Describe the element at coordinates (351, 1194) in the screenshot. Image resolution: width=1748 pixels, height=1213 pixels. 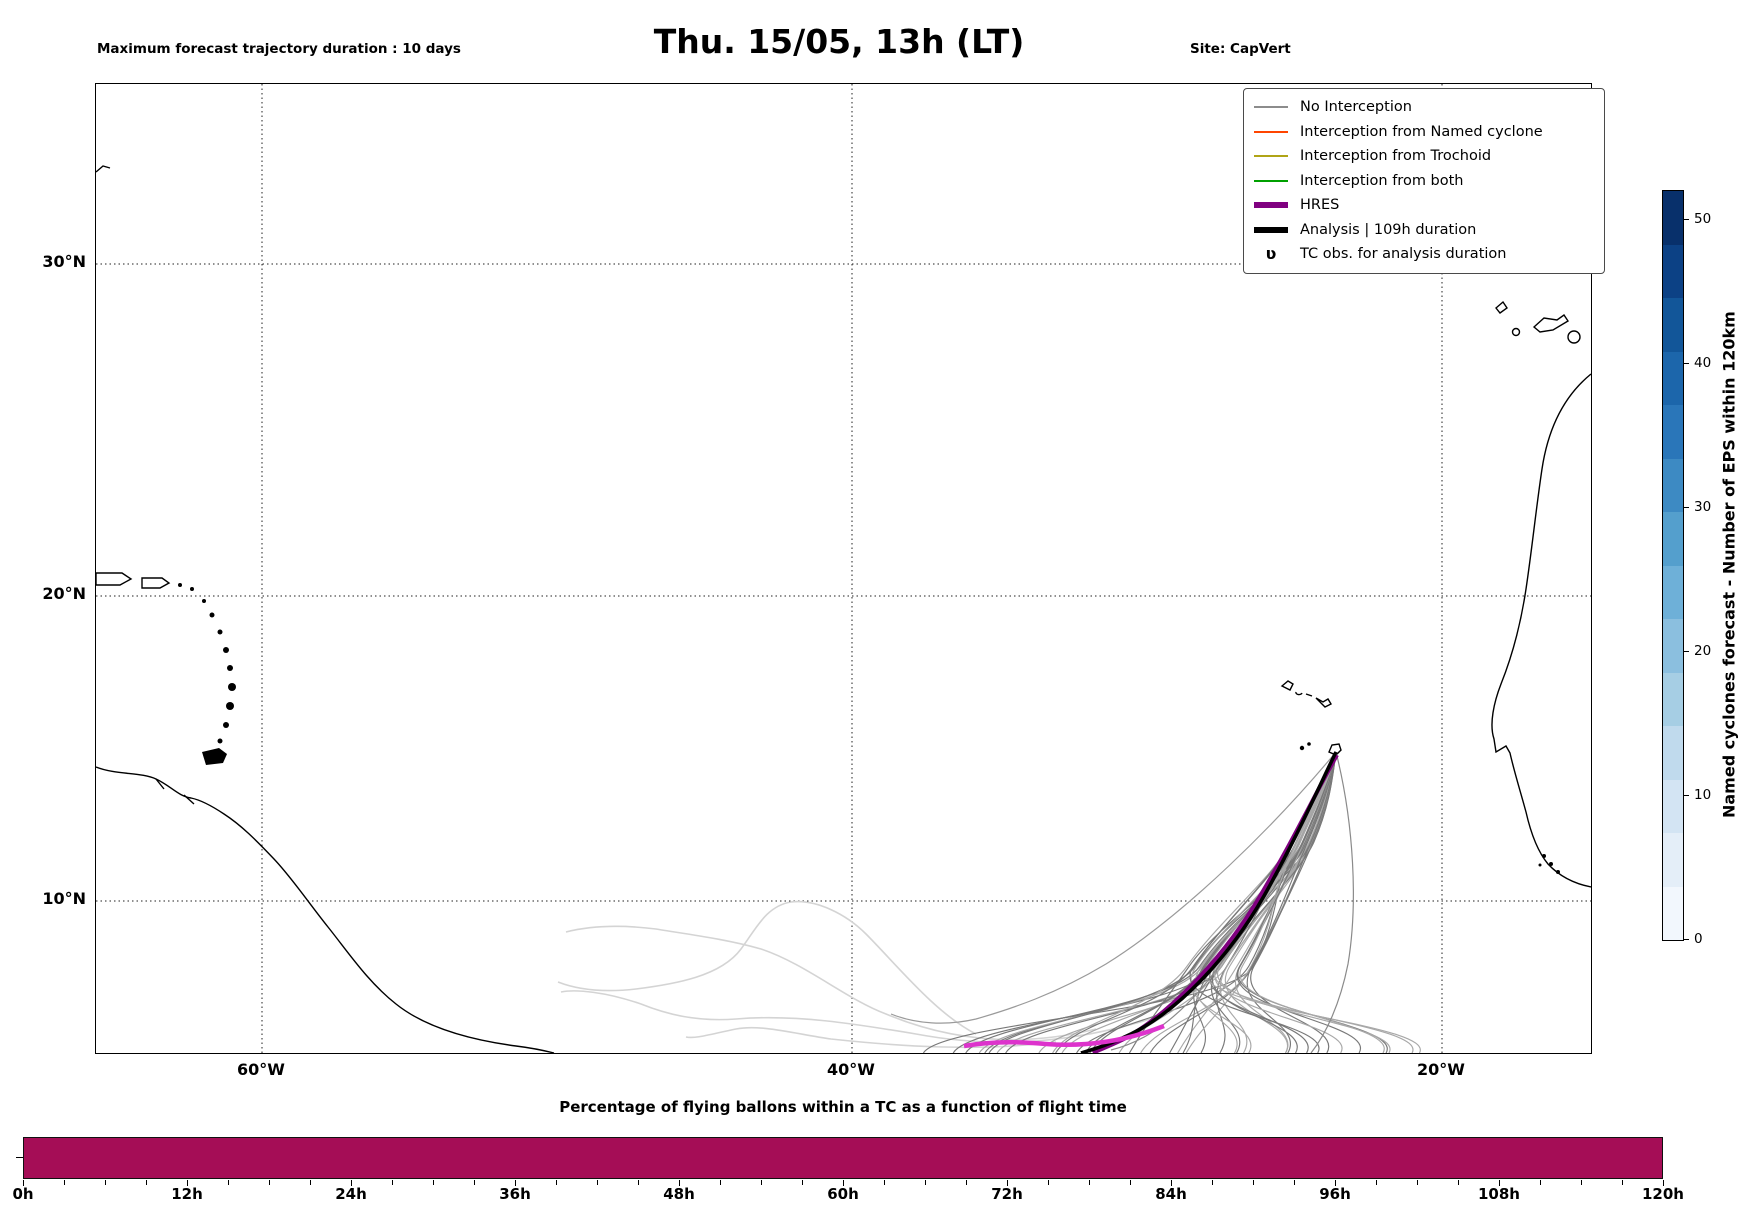
I see `x-axis-tick-label: 24h` at that location.